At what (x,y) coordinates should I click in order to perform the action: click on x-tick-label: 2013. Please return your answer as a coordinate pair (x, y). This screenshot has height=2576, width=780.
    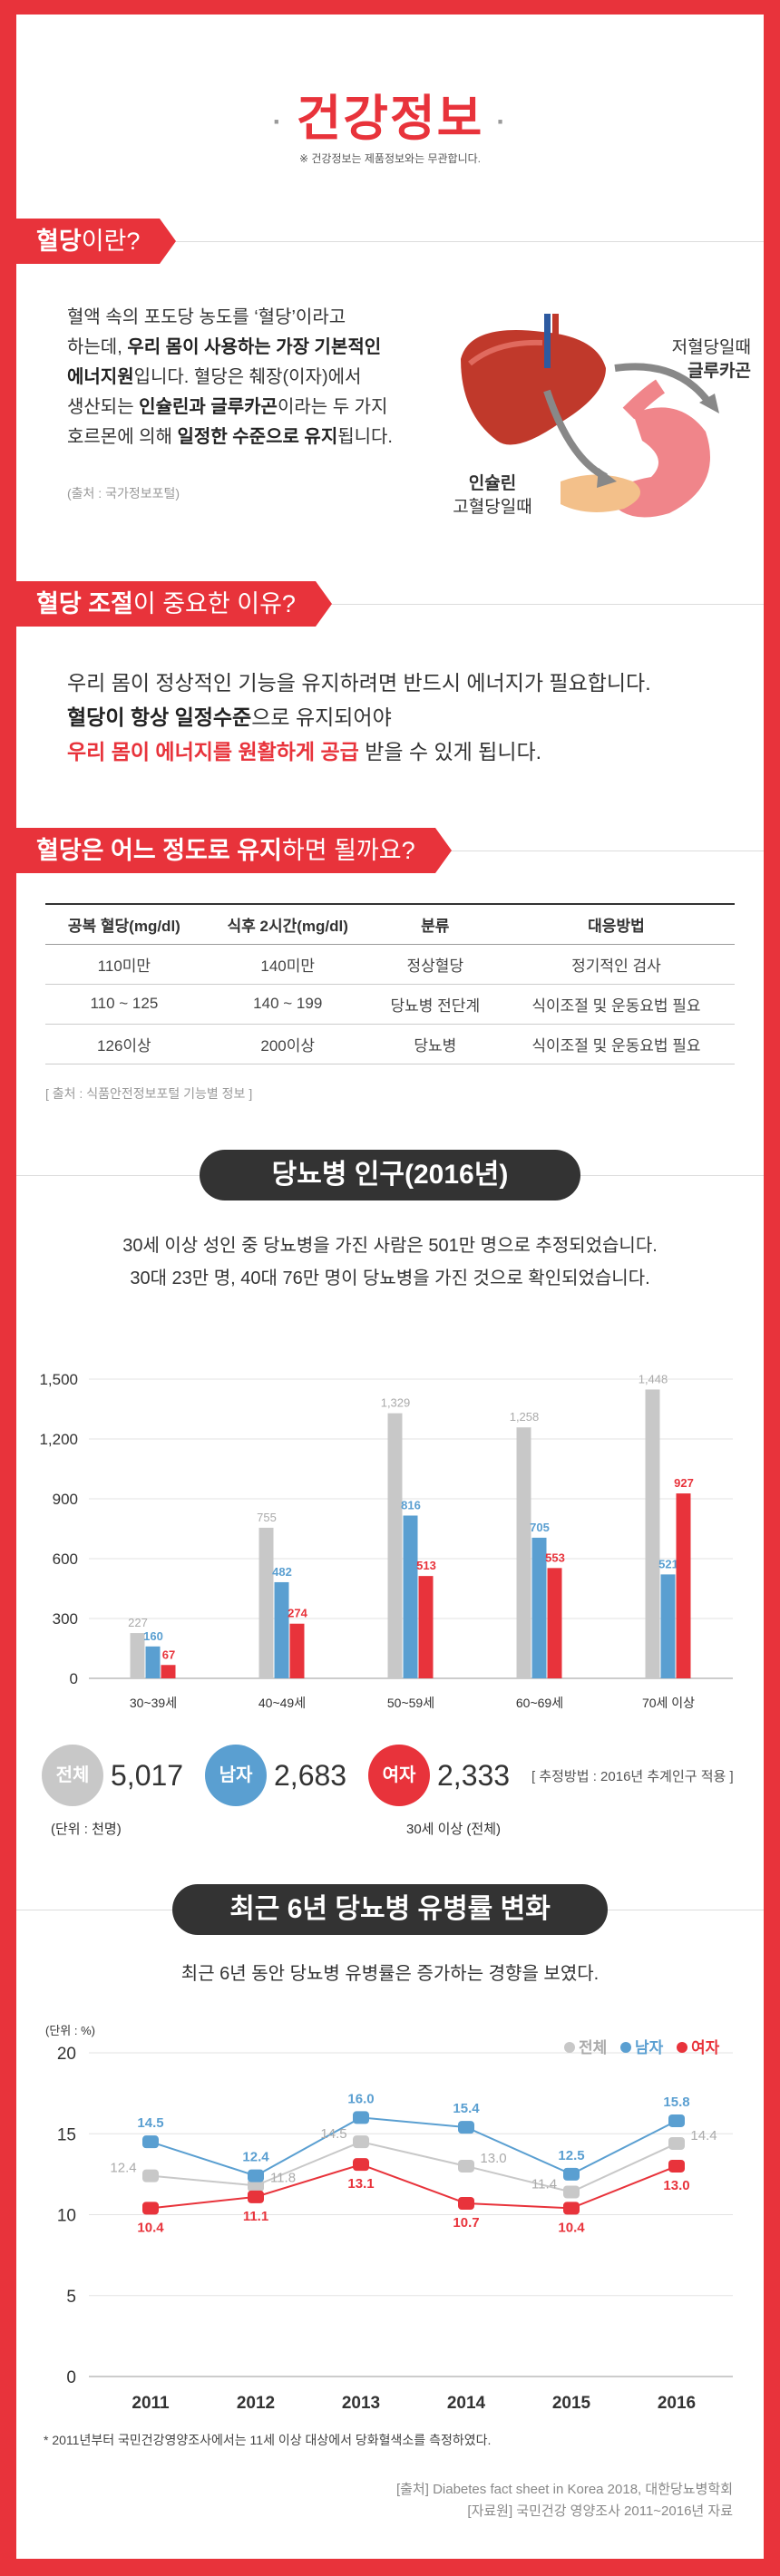
    Looking at the image, I should click on (361, 2403).